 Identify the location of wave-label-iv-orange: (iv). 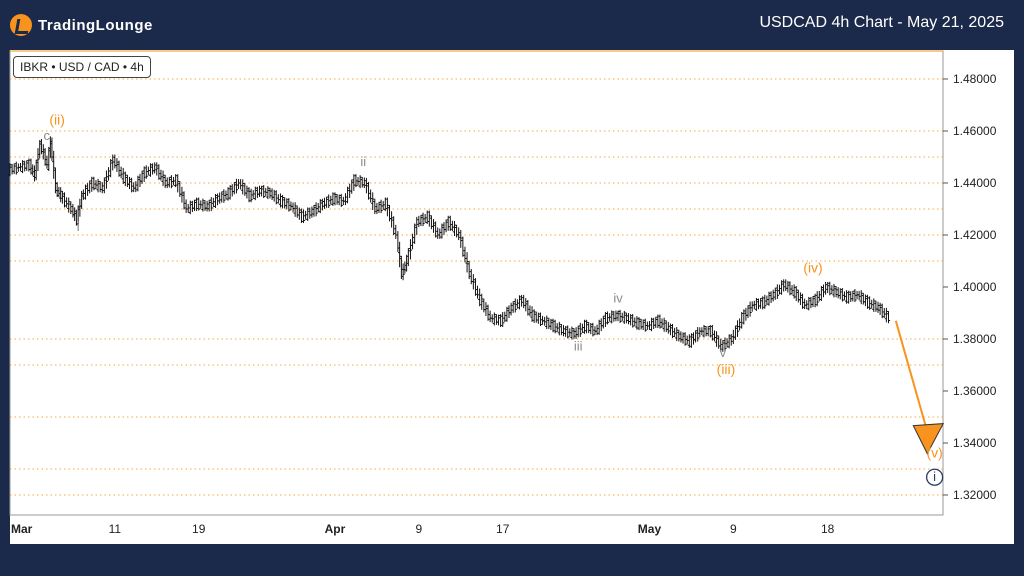
(812, 268).